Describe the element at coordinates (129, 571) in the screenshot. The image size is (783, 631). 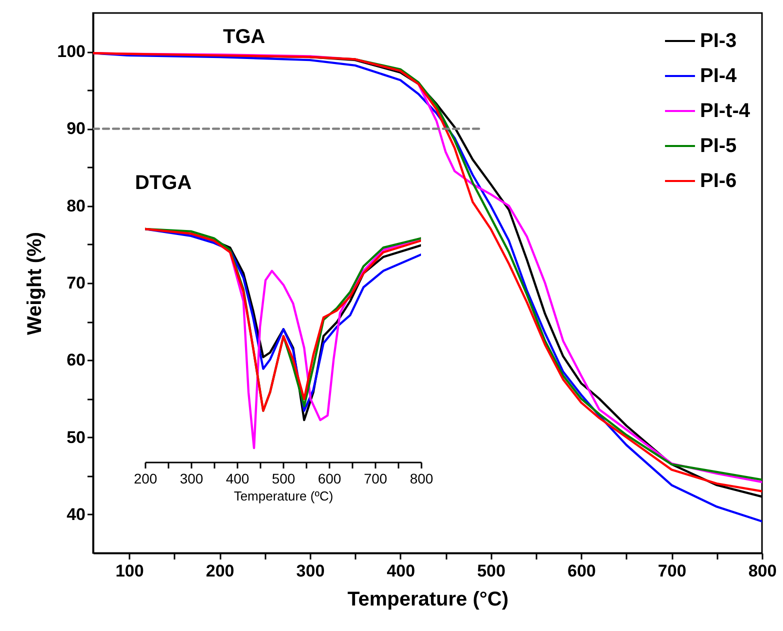
I see `x-tick-label: 100` at that location.